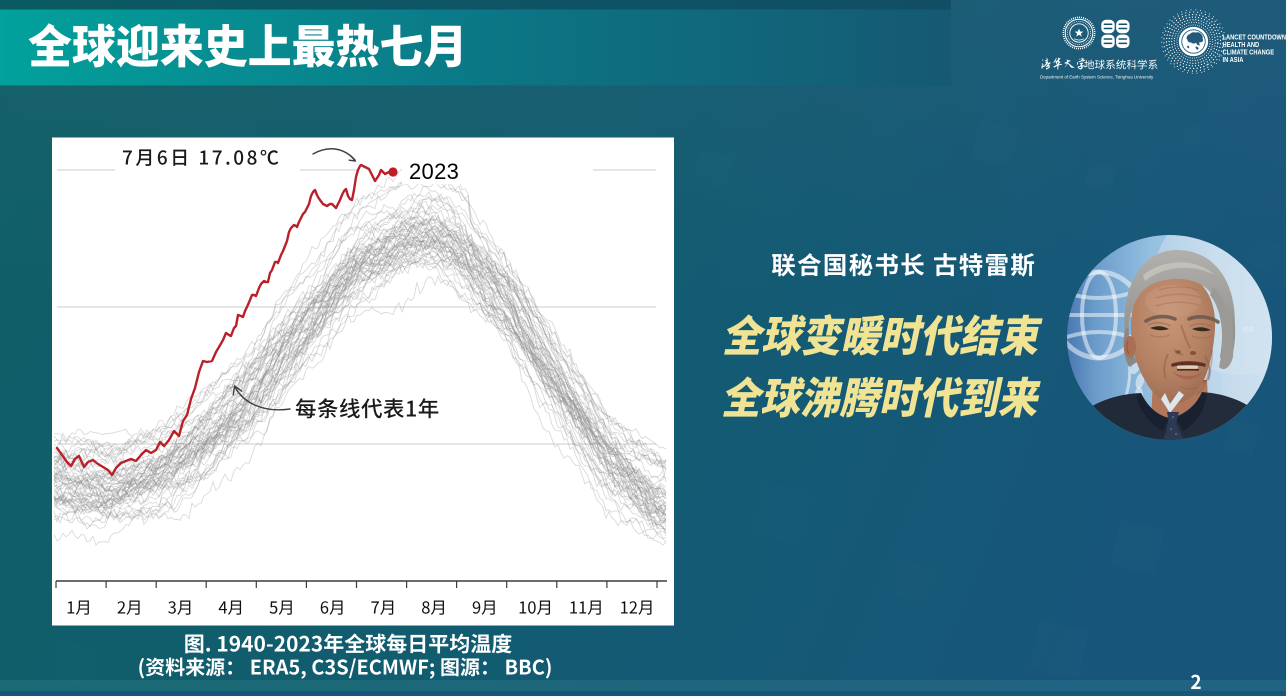  Describe the element at coordinates (434, 171) in the screenshot. I see `svg-text: 2023` at that location.